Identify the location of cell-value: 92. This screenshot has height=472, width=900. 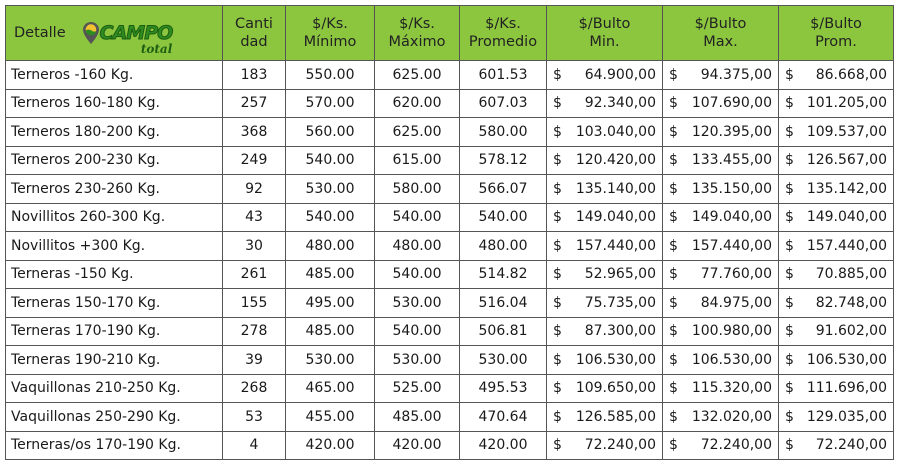
(254, 189).